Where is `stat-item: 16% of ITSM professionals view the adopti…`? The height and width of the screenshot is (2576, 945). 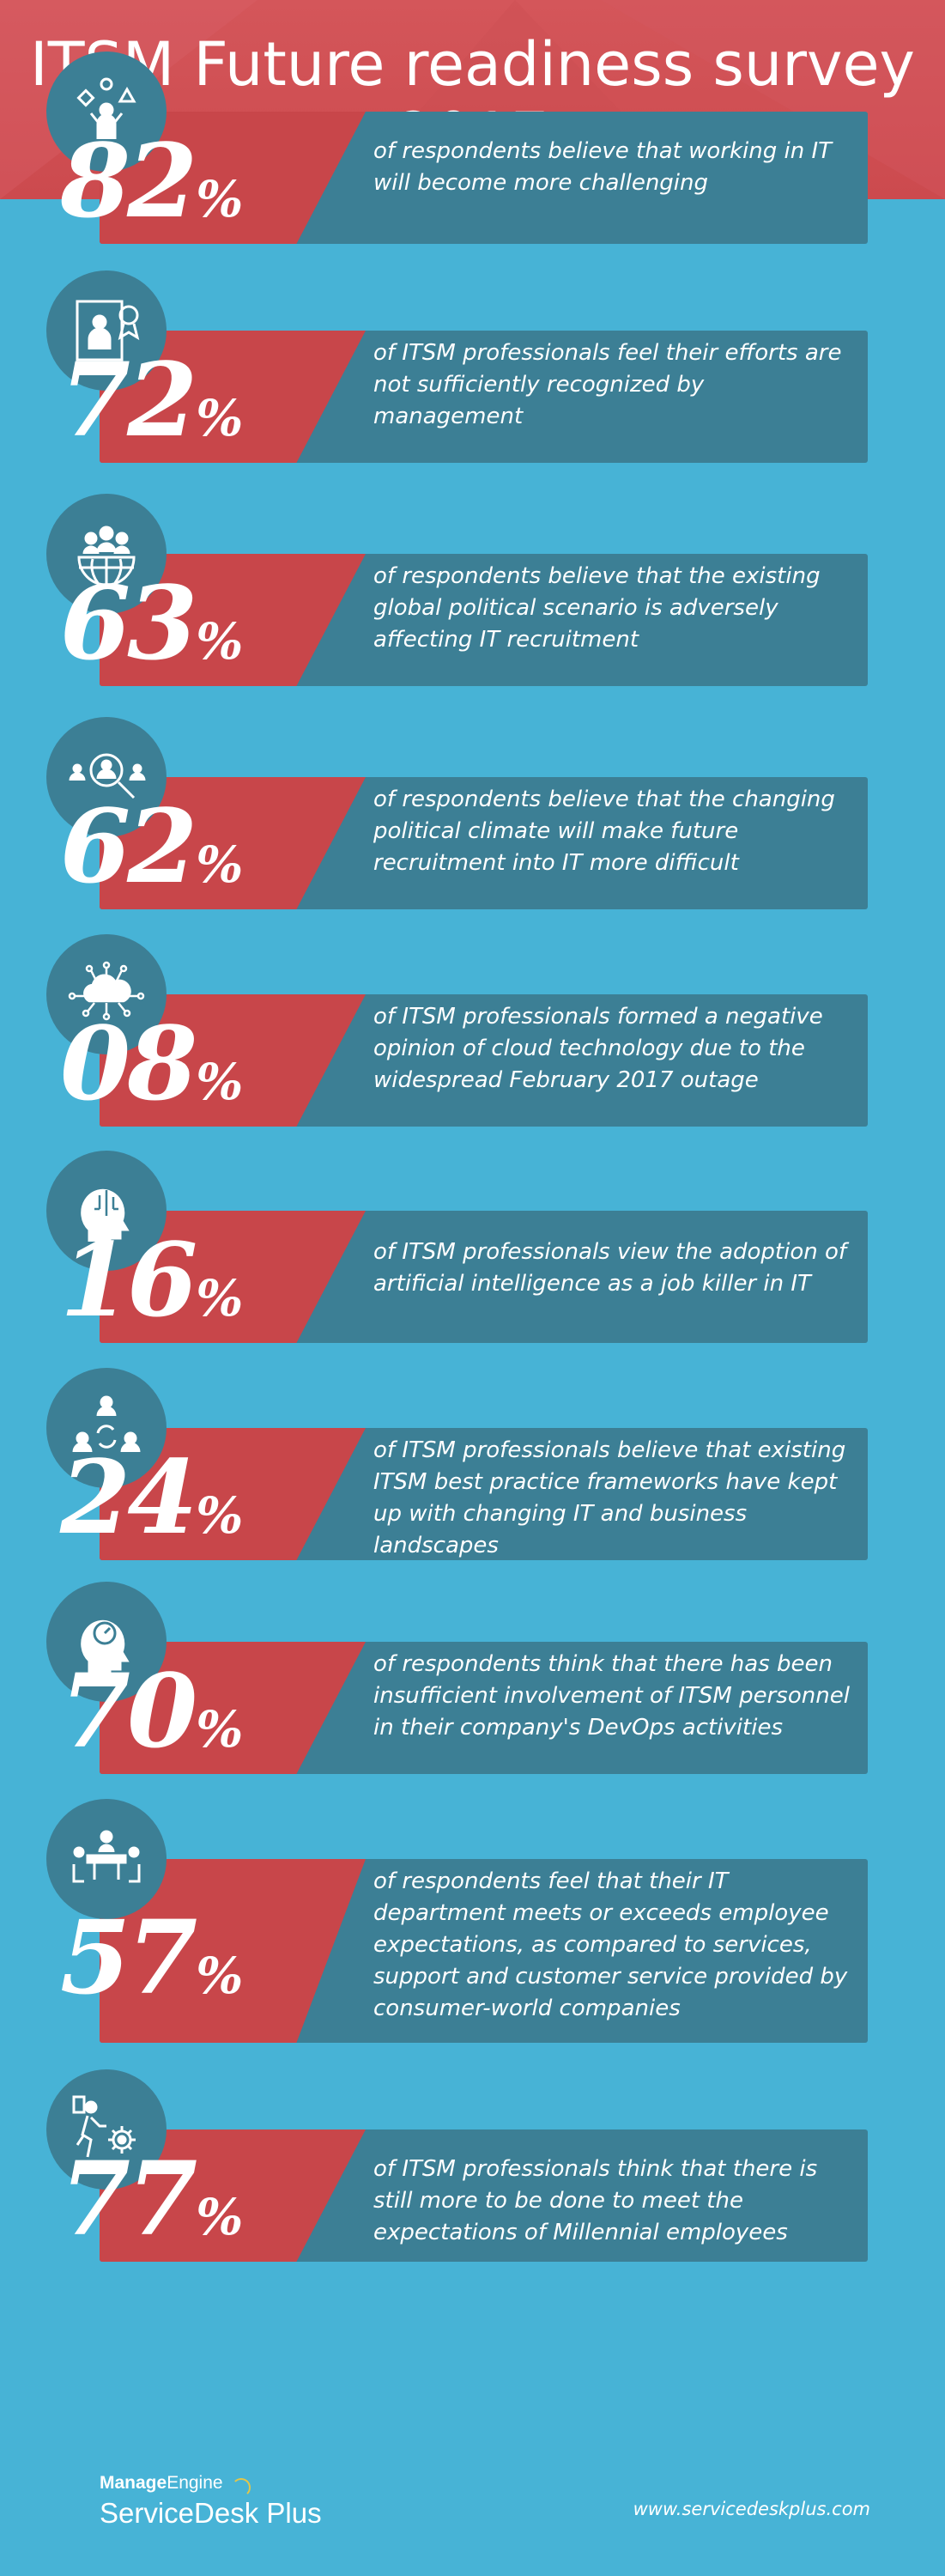 stat-item: 16% of ITSM professionals view the adopti… is located at coordinates (472, 1238).